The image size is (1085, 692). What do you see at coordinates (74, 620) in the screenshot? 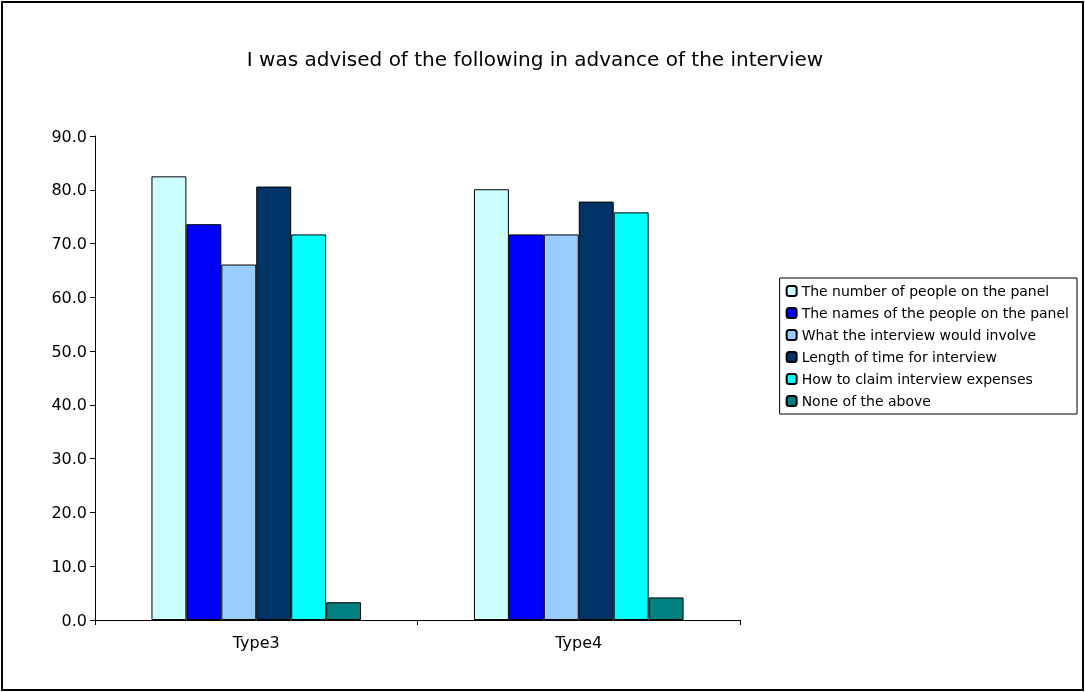
I see `y-tick-label: 0.0` at bounding box center [74, 620].